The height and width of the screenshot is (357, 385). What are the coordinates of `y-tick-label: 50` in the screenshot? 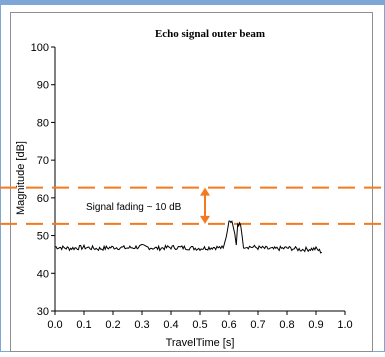 It's located at (43, 237).